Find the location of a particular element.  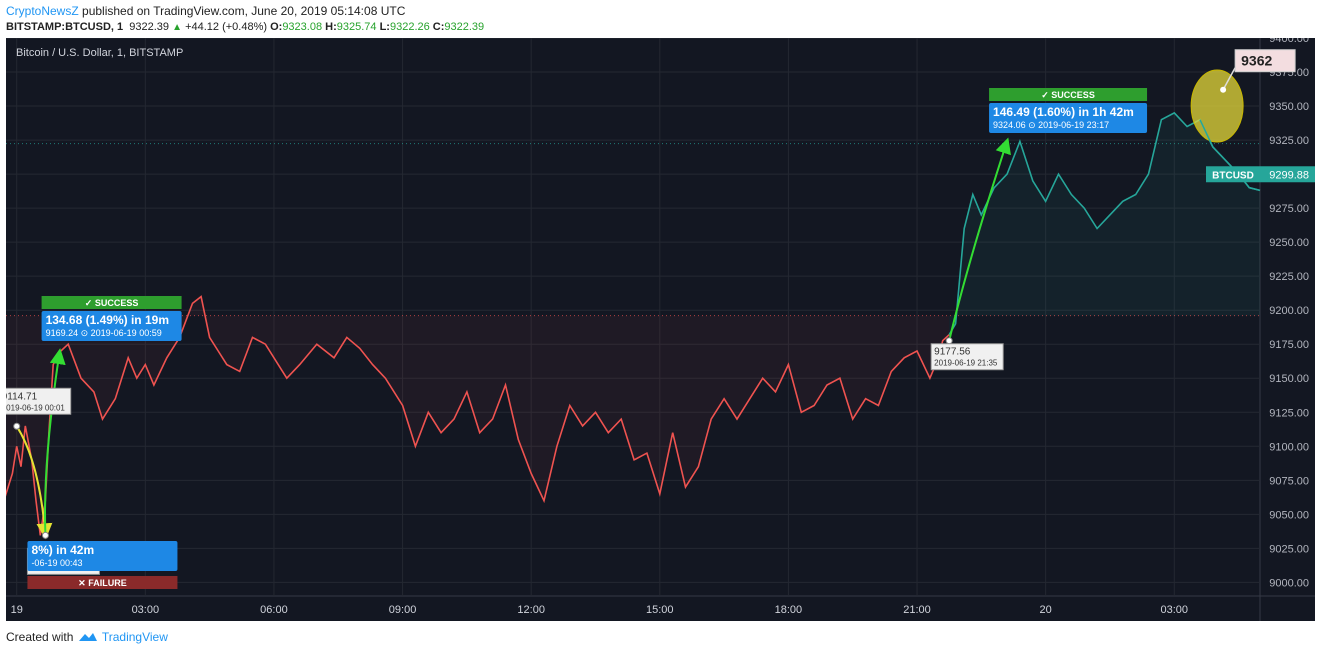

x-tick-label: 19 is located at coordinates (17, 610).